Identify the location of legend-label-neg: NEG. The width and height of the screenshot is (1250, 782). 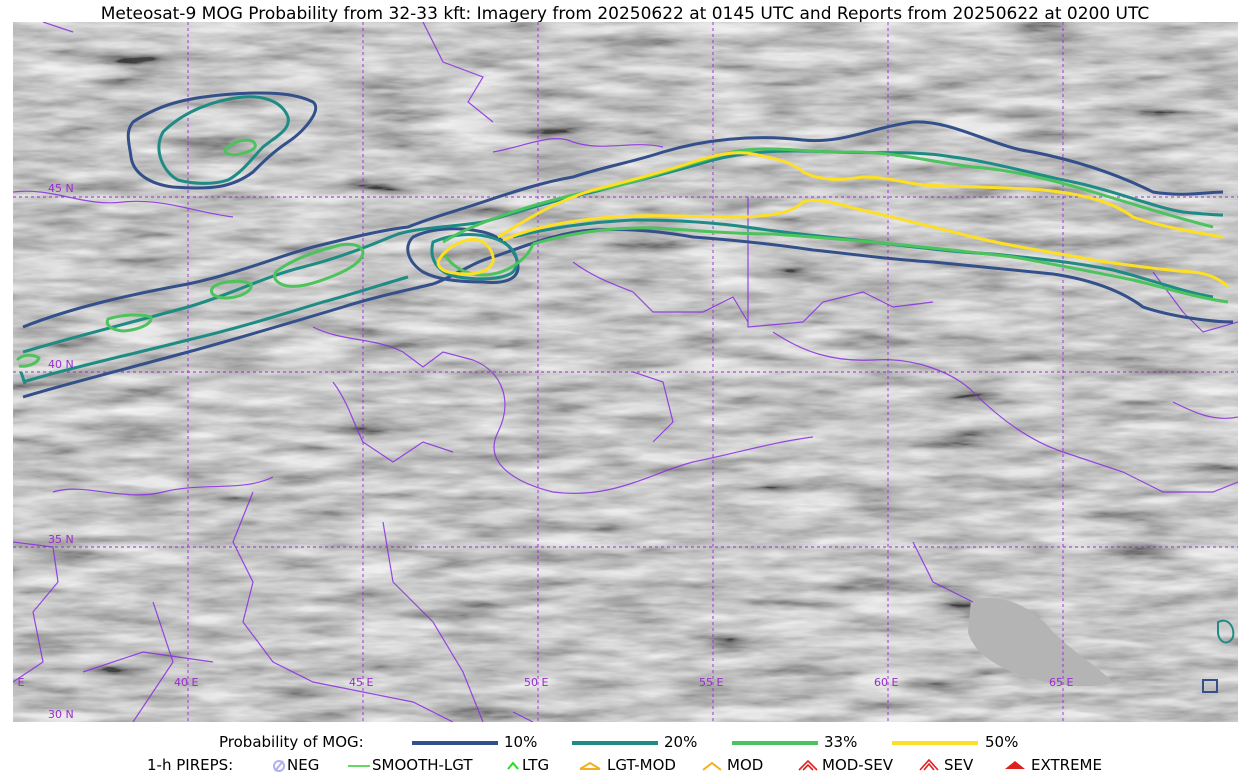
(303, 765).